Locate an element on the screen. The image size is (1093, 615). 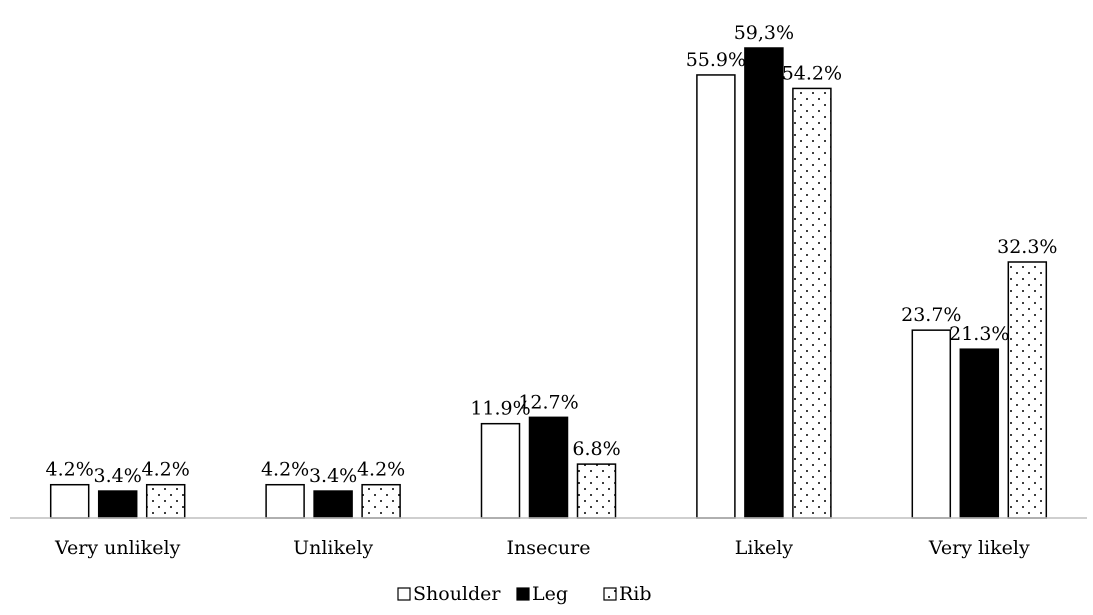
bar-shoulder-likely is located at coordinates (716, 296).